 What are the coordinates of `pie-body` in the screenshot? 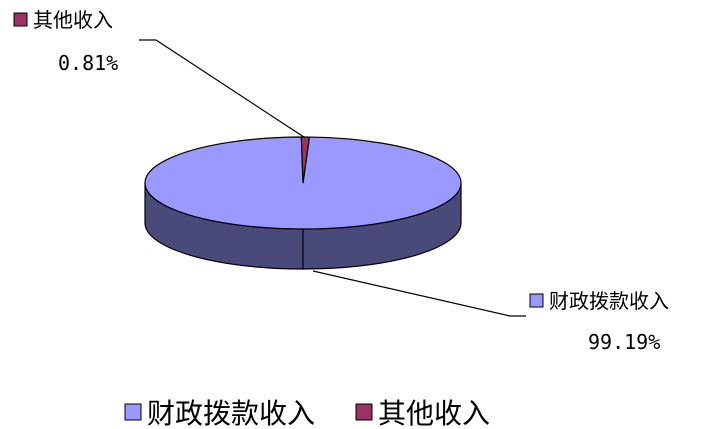 It's located at (303, 203).